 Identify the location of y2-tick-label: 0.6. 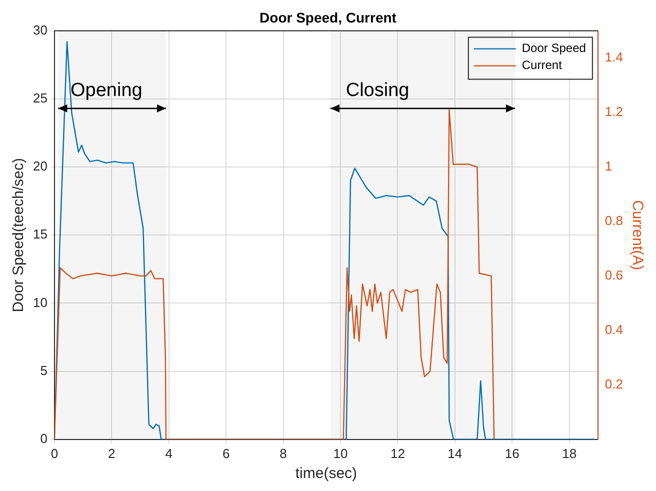
(614, 275).